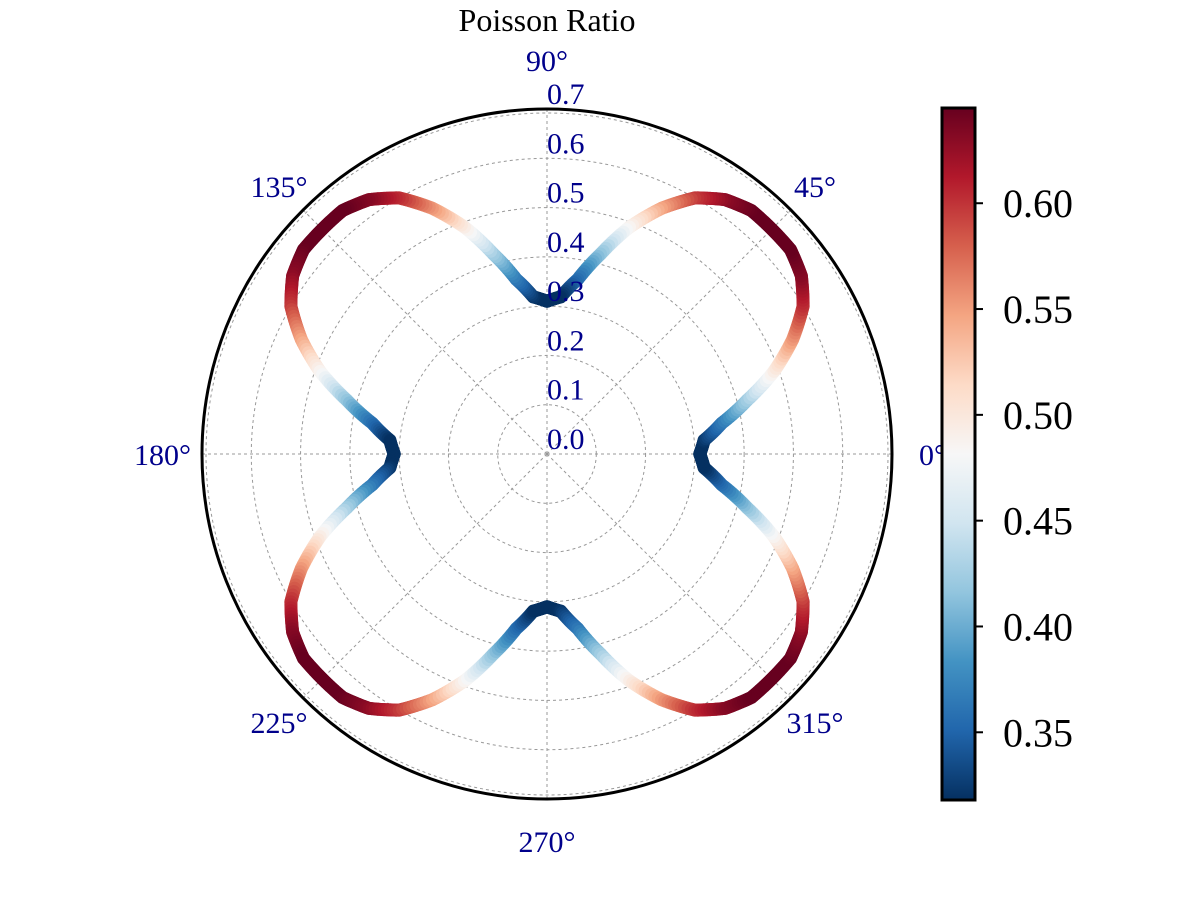 The height and width of the screenshot is (905, 1200). I want to click on angle-tick-label: 90°, so click(547, 61).